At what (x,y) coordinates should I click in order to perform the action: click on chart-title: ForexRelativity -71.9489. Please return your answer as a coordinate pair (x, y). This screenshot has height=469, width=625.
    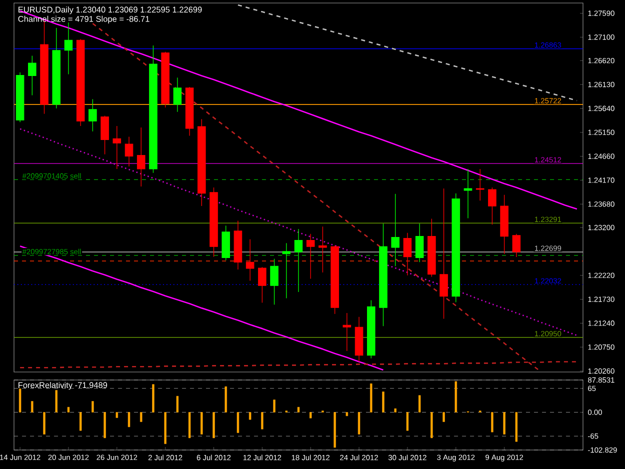
    Looking at the image, I should click on (63, 386).